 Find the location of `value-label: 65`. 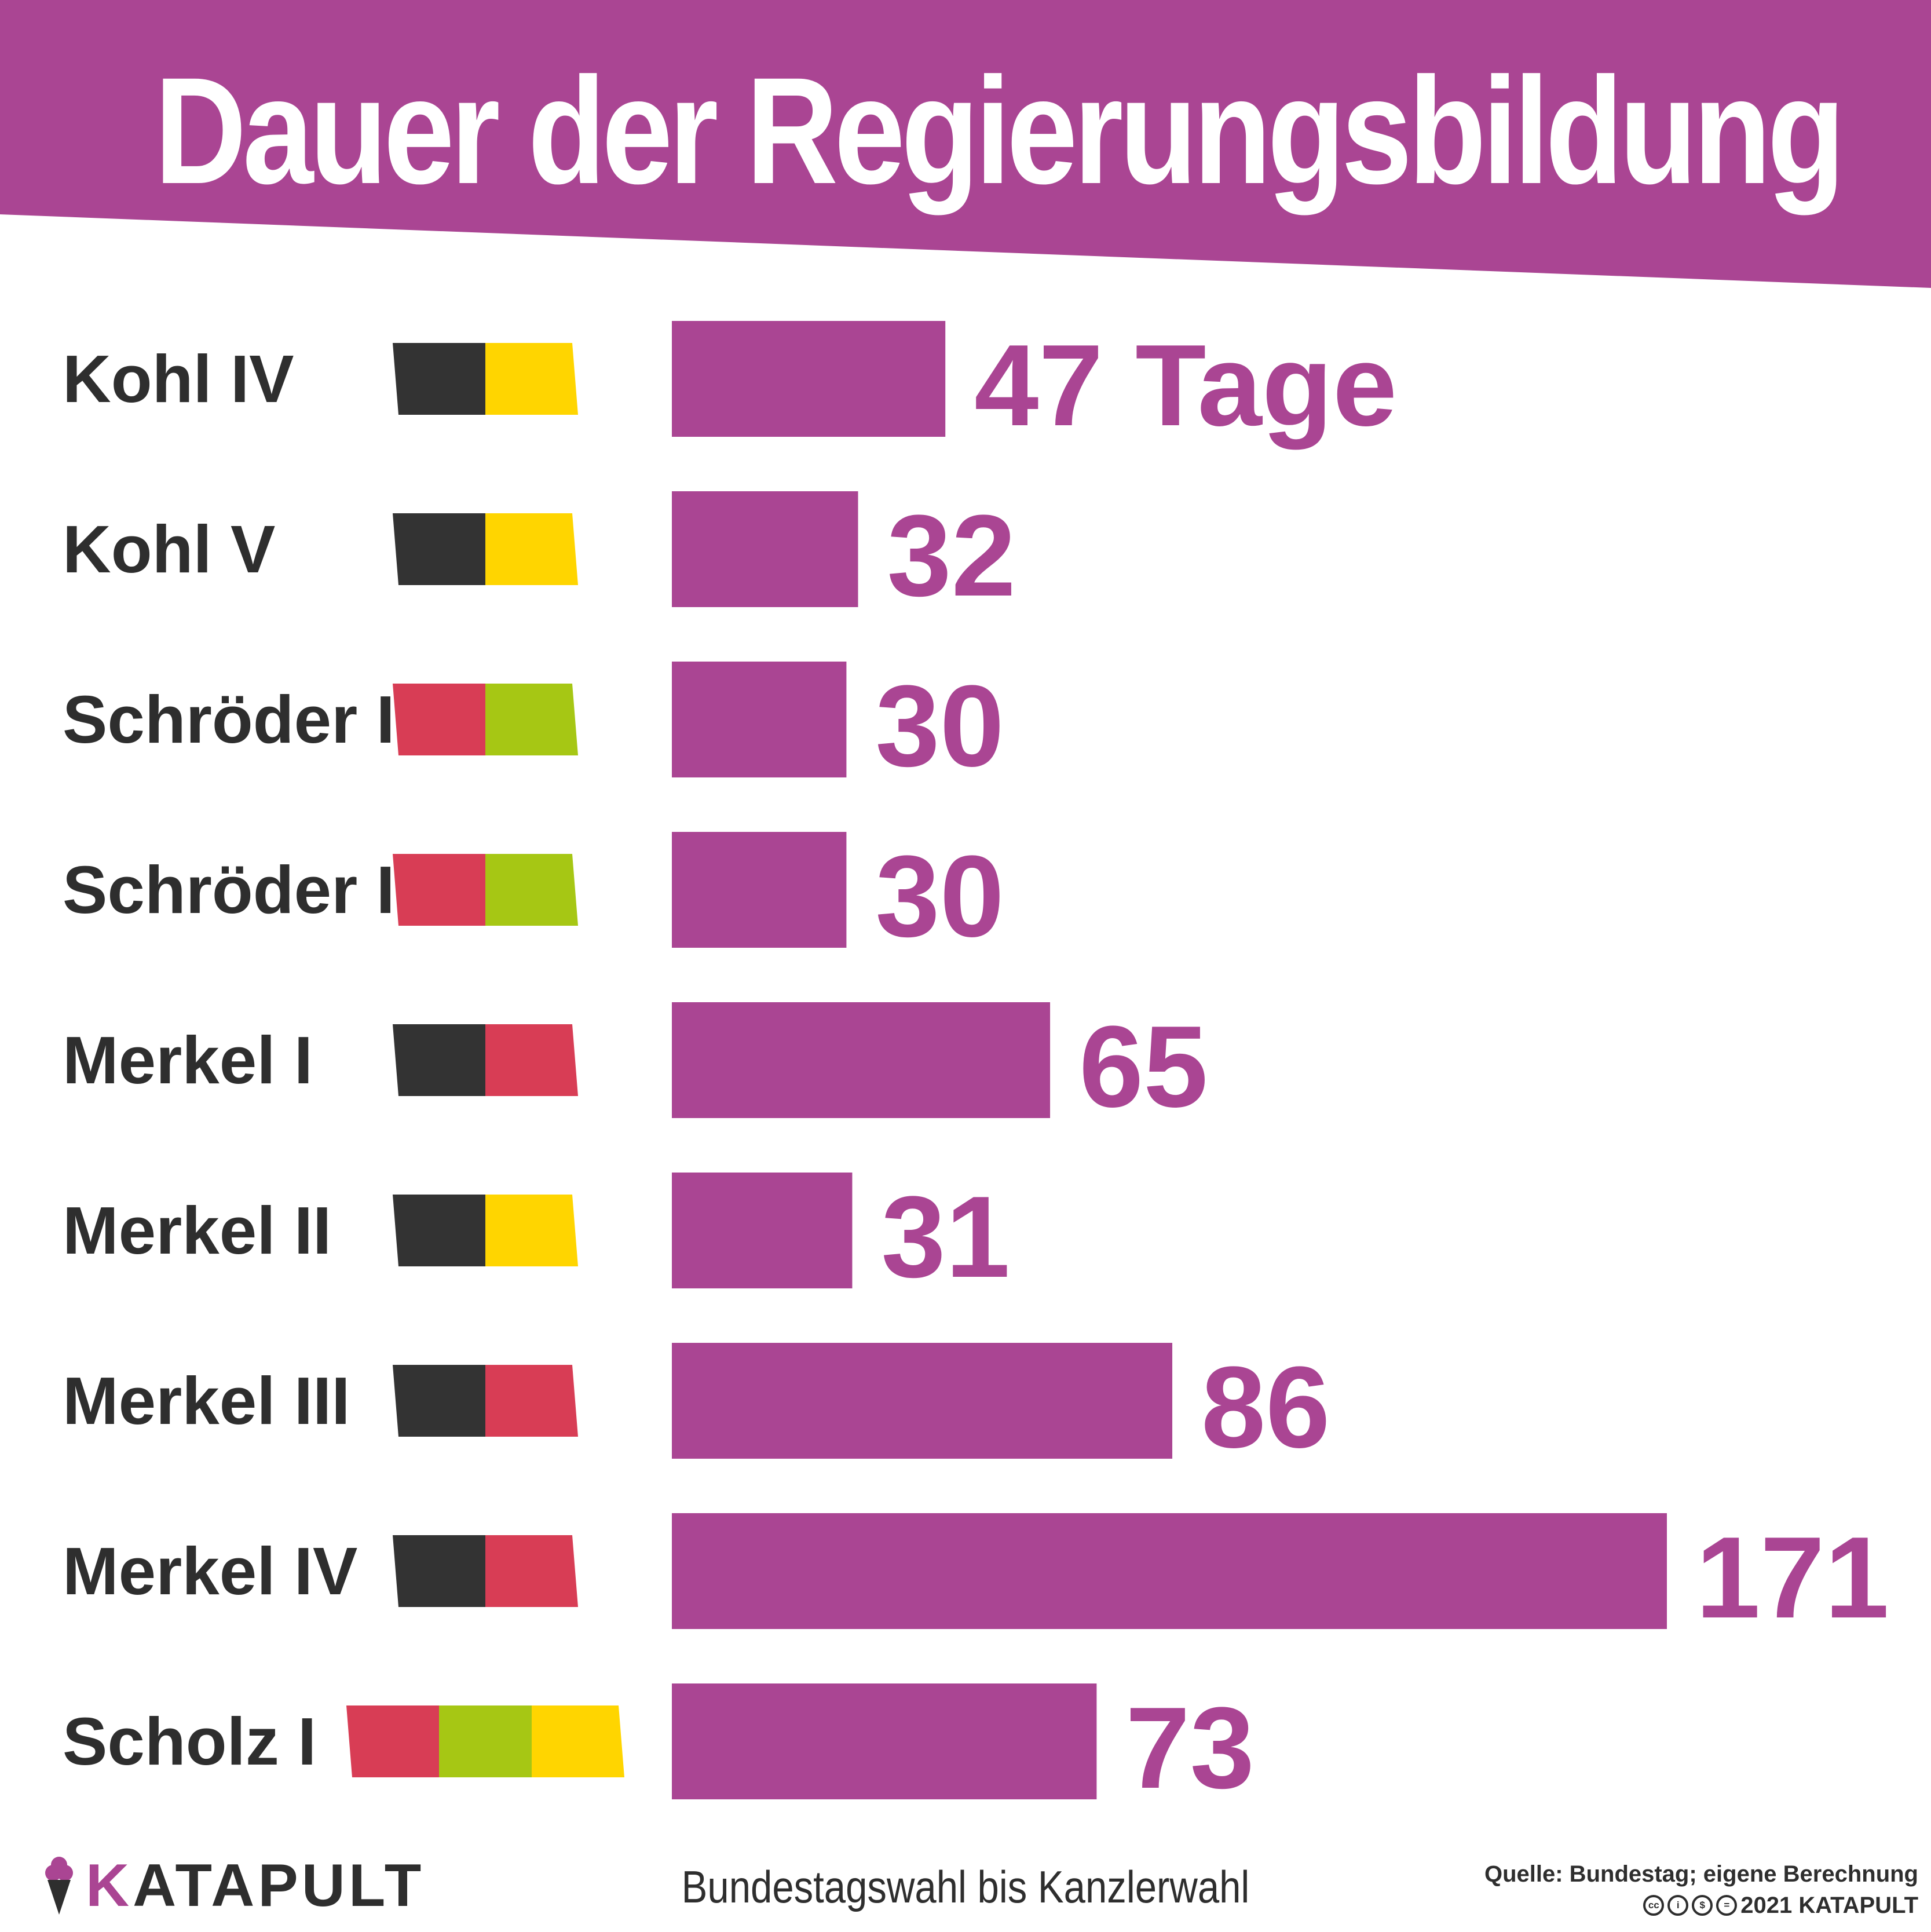

value-label: 65 is located at coordinates (1144, 1066).